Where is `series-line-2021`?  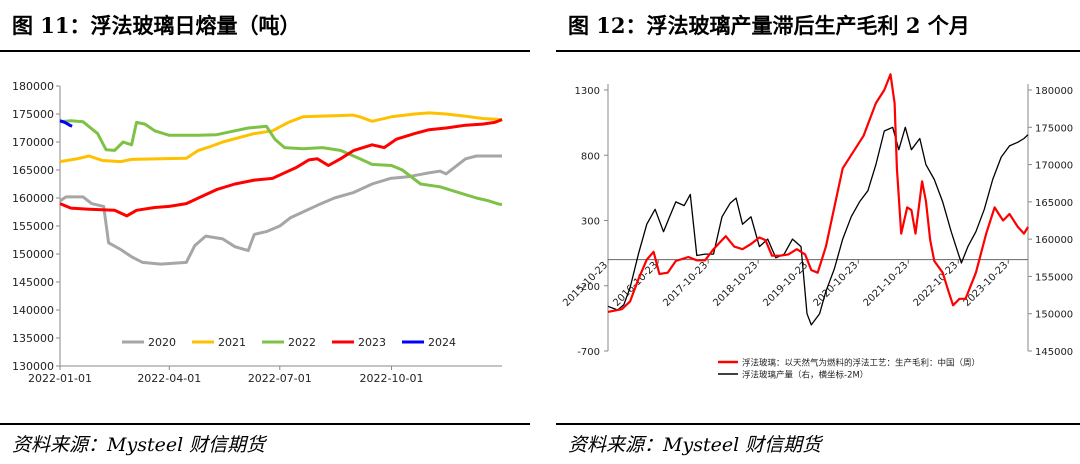
series-line-2021 is located at coordinates (281, 137).